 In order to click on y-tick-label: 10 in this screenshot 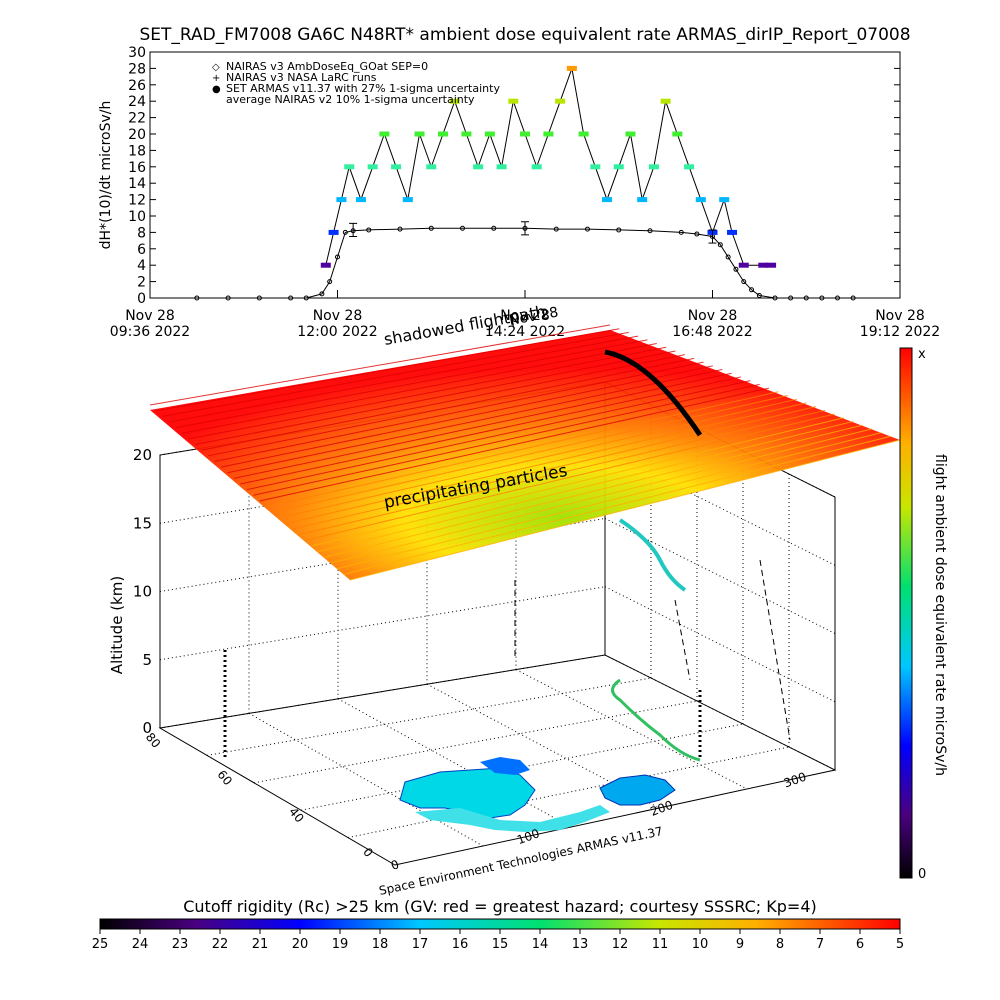, I will do `click(137, 217)`.